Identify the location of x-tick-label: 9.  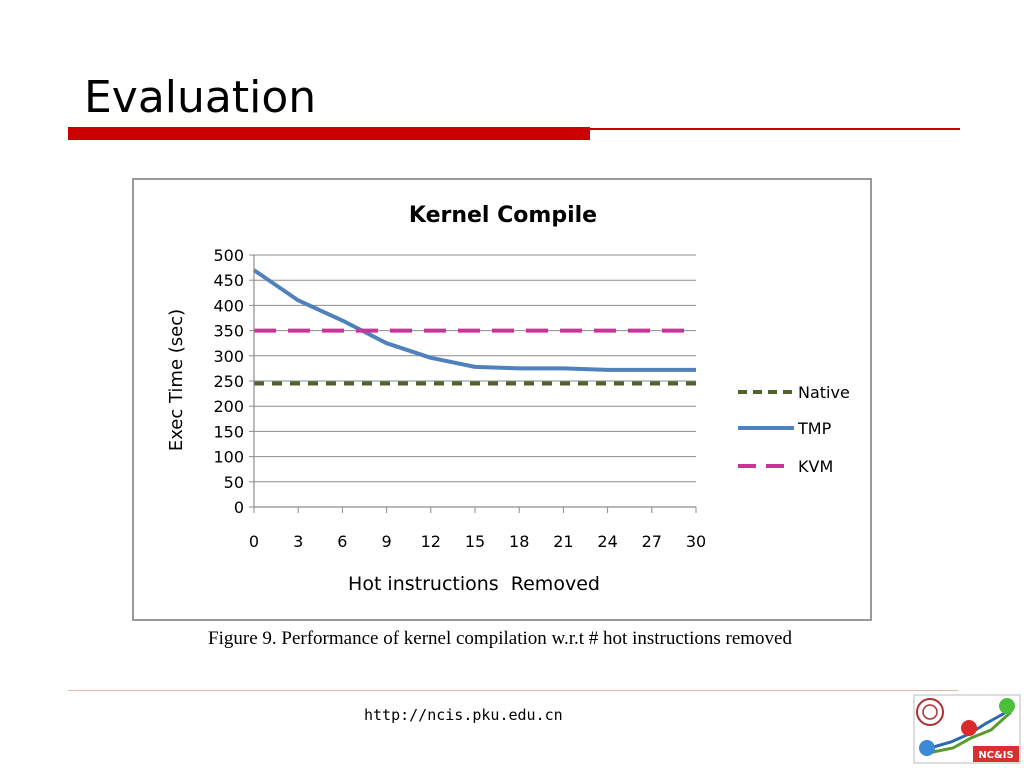
(387, 541).